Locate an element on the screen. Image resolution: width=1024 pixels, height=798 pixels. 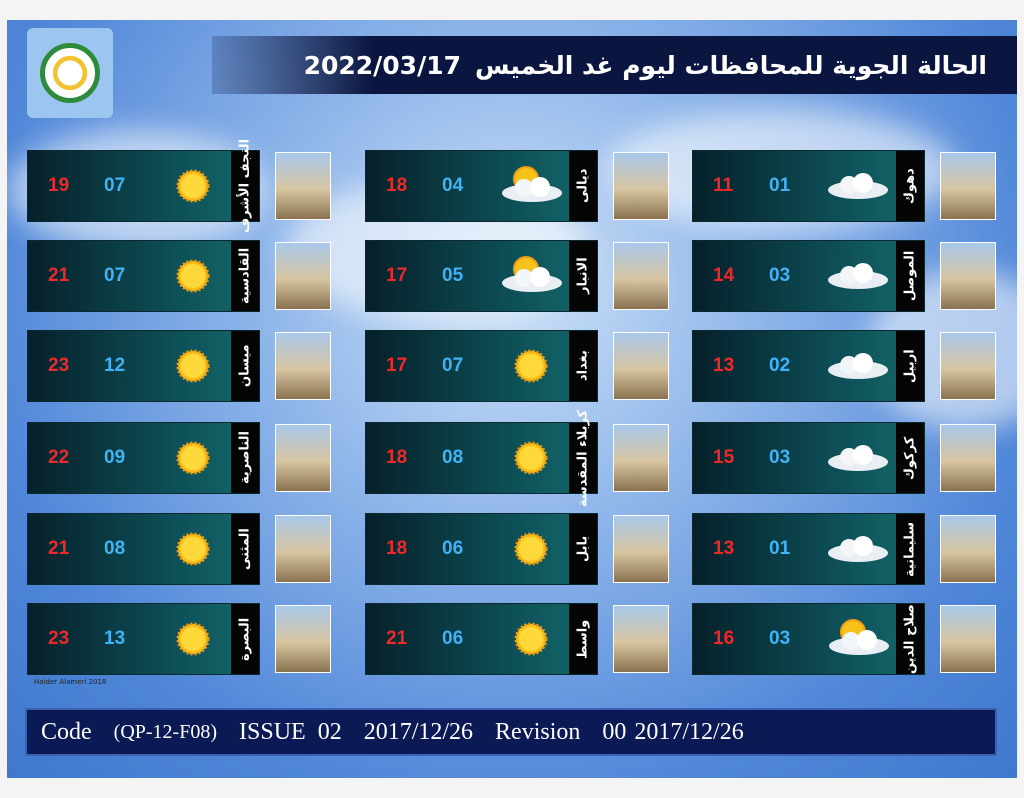
province-name: واسط is located at coordinates (583, 639).